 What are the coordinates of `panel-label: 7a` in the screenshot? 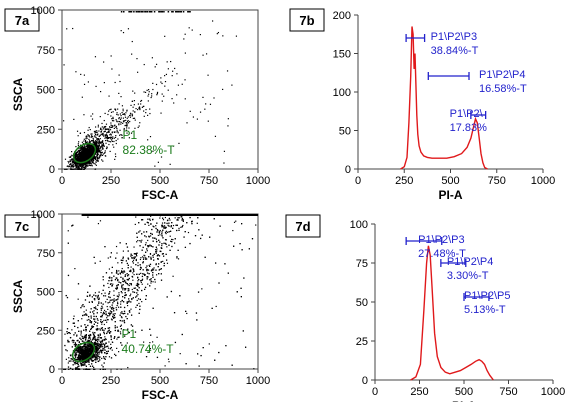 It's located at (22, 20).